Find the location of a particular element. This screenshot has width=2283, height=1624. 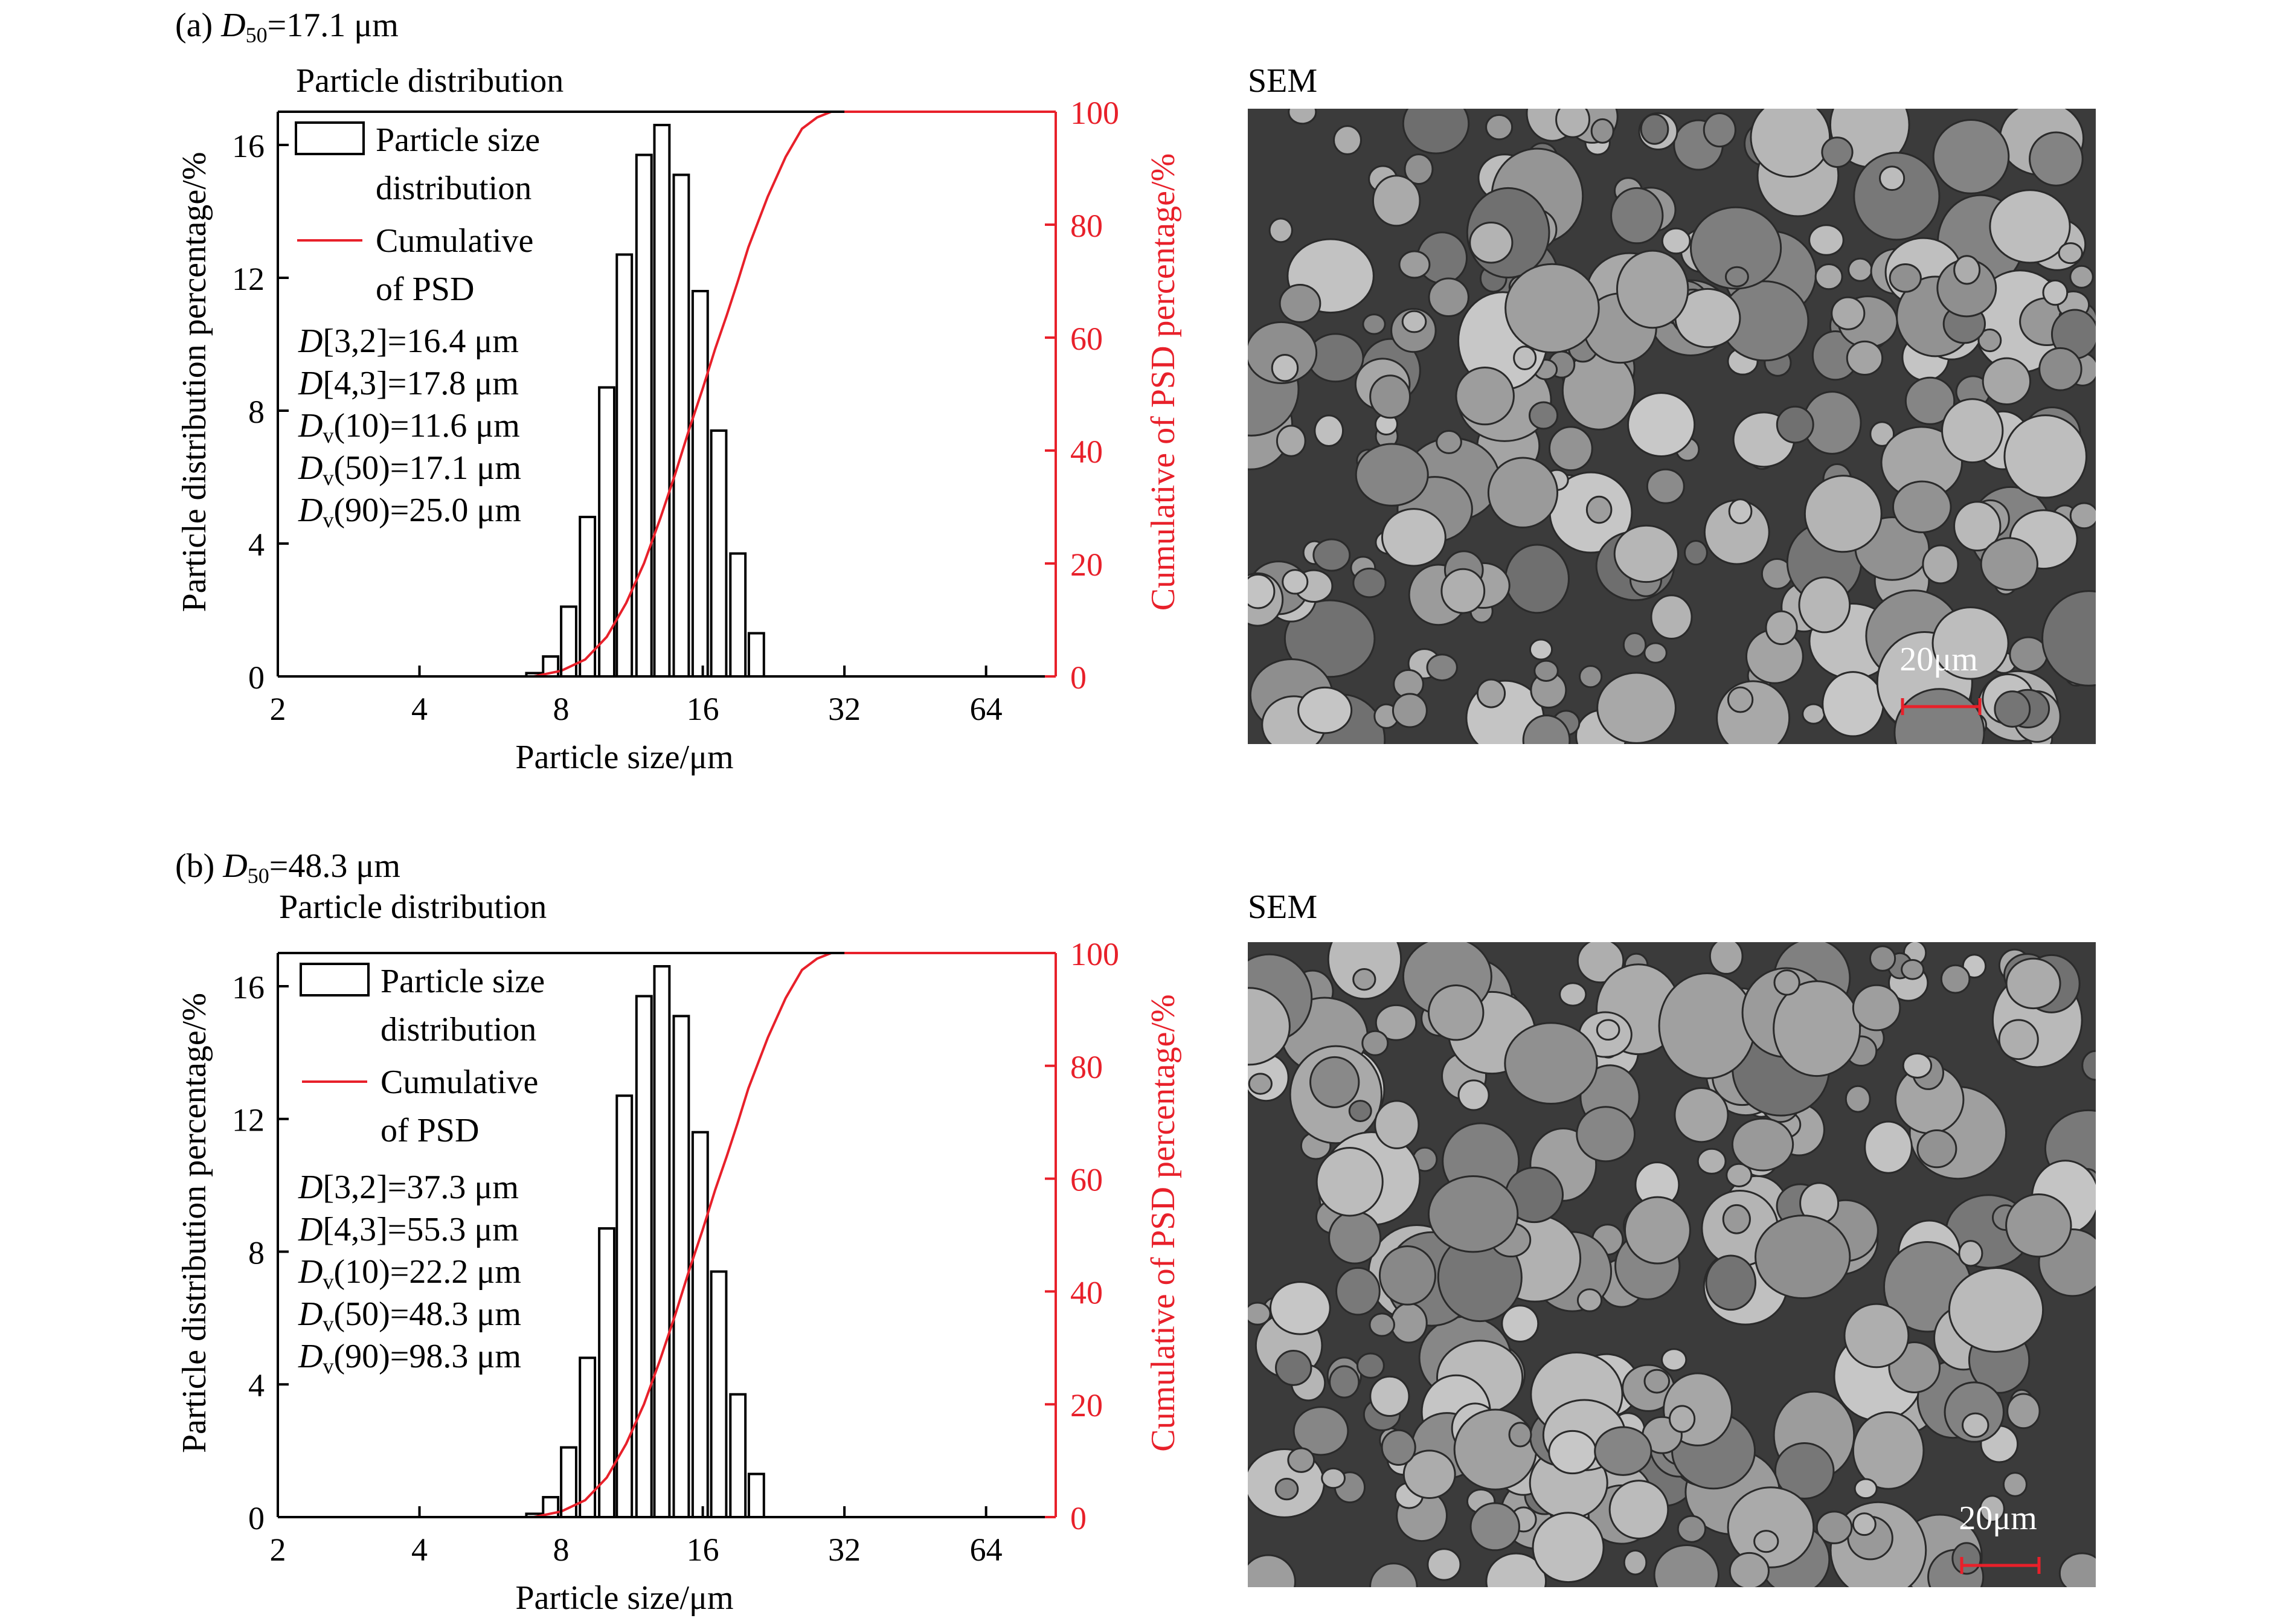

stat-text: (90)=98.3 μm is located at coordinates (427, 1357).